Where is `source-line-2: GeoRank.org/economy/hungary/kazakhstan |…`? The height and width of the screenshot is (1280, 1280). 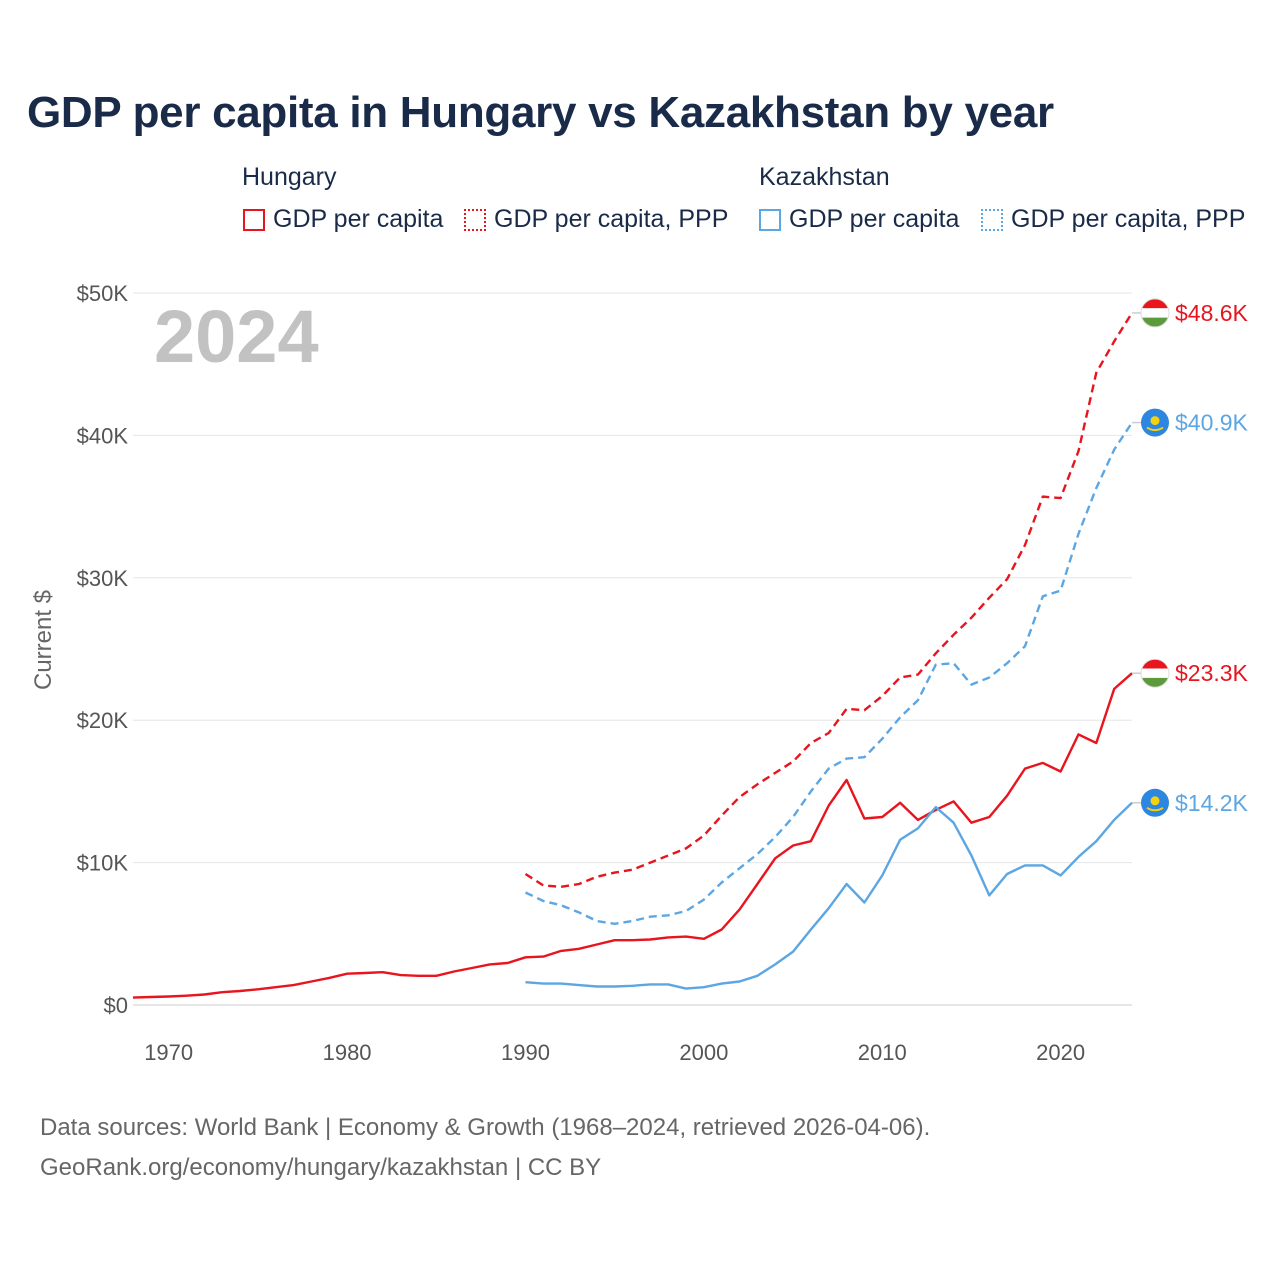
source-line-2: GeoRank.org/economy/hungary/kazakhstan |… is located at coordinates (321, 1167).